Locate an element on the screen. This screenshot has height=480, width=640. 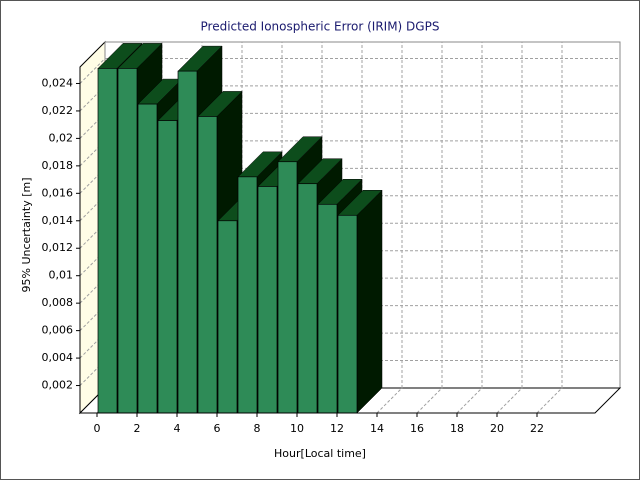
x-tick-label: 12 is located at coordinates (337, 428).